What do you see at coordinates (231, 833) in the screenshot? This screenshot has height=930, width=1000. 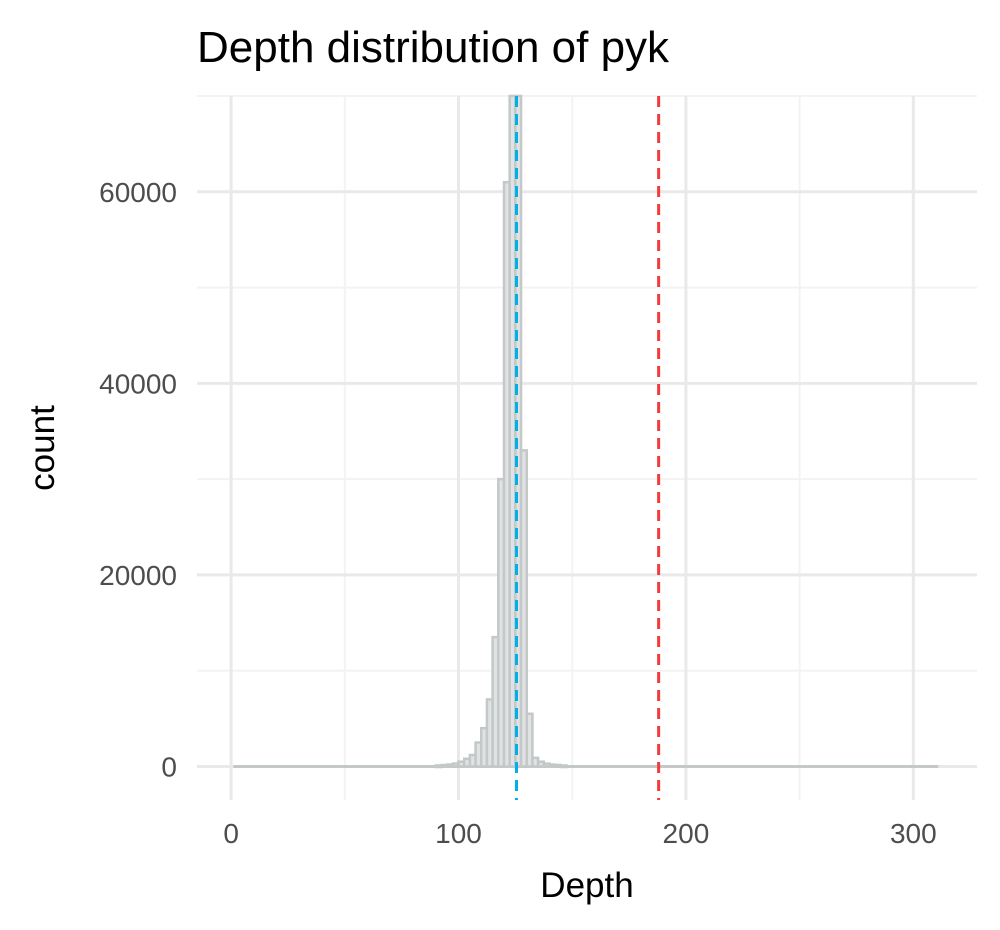 I see `x-tick-label: 0` at bounding box center [231, 833].